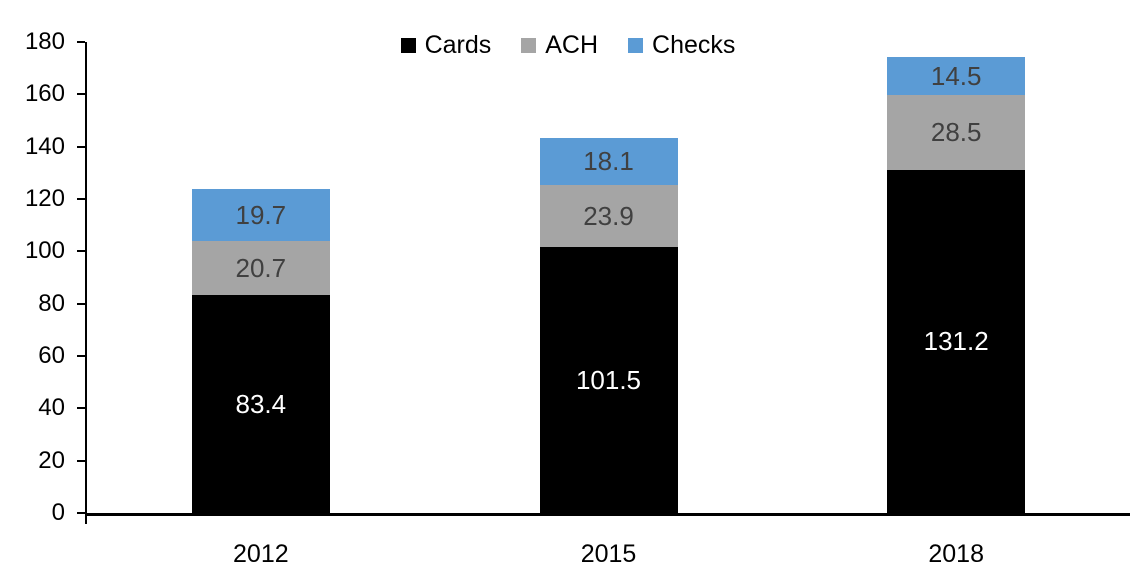 This screenshot has width=1136, height=588. I want to click on bar-segment-checks-2012: 19.7, so click(260, 215).